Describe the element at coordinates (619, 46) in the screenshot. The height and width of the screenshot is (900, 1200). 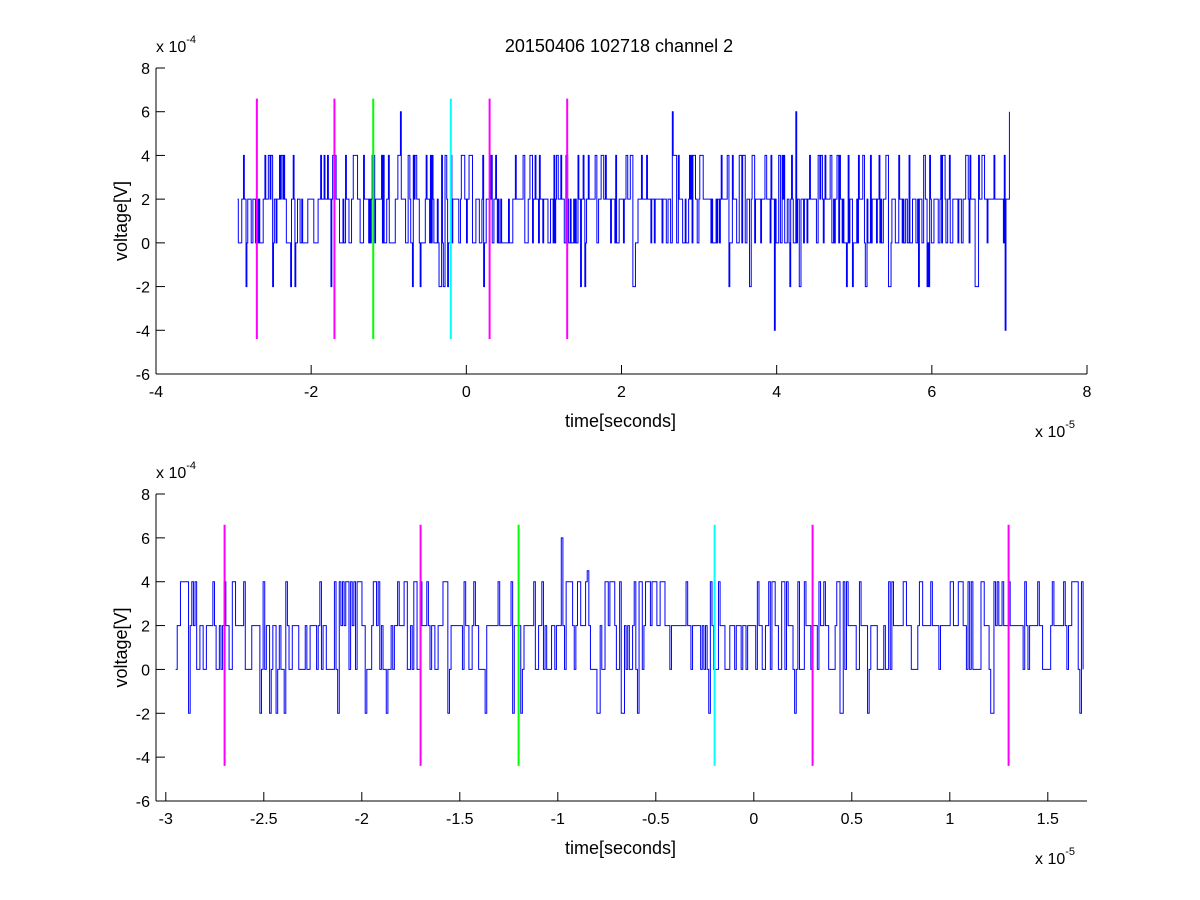
I see `figure-title: 20150406 102718 channel 2` at that location.